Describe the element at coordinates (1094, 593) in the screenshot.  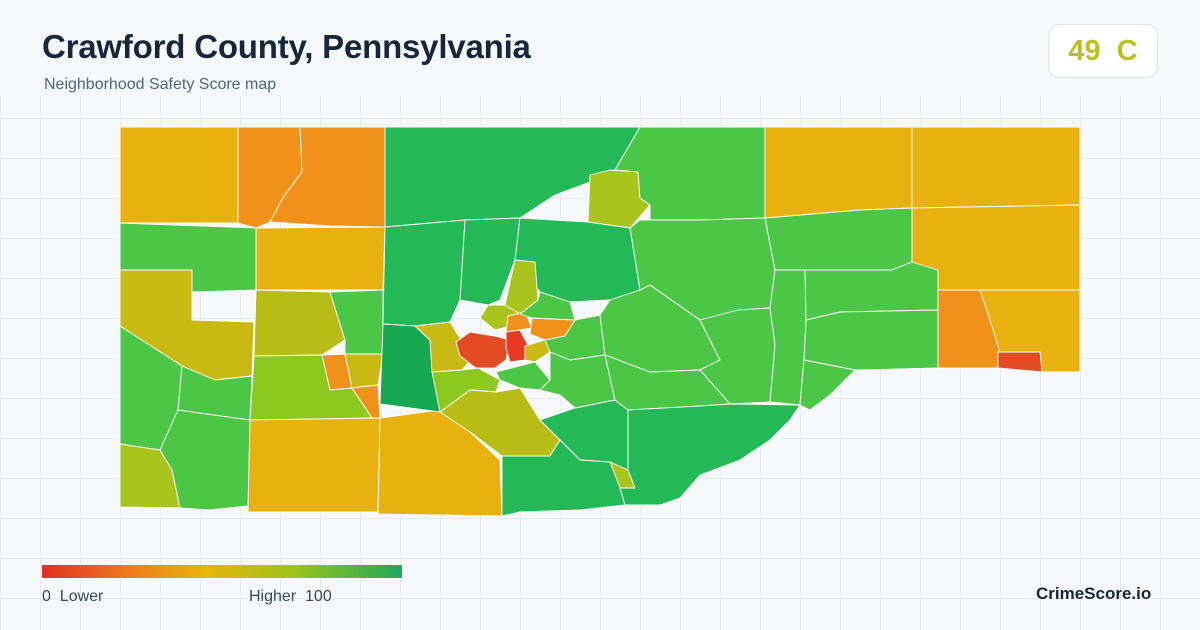
I see `brand-logo-text: CrimeScore.io` at that location.